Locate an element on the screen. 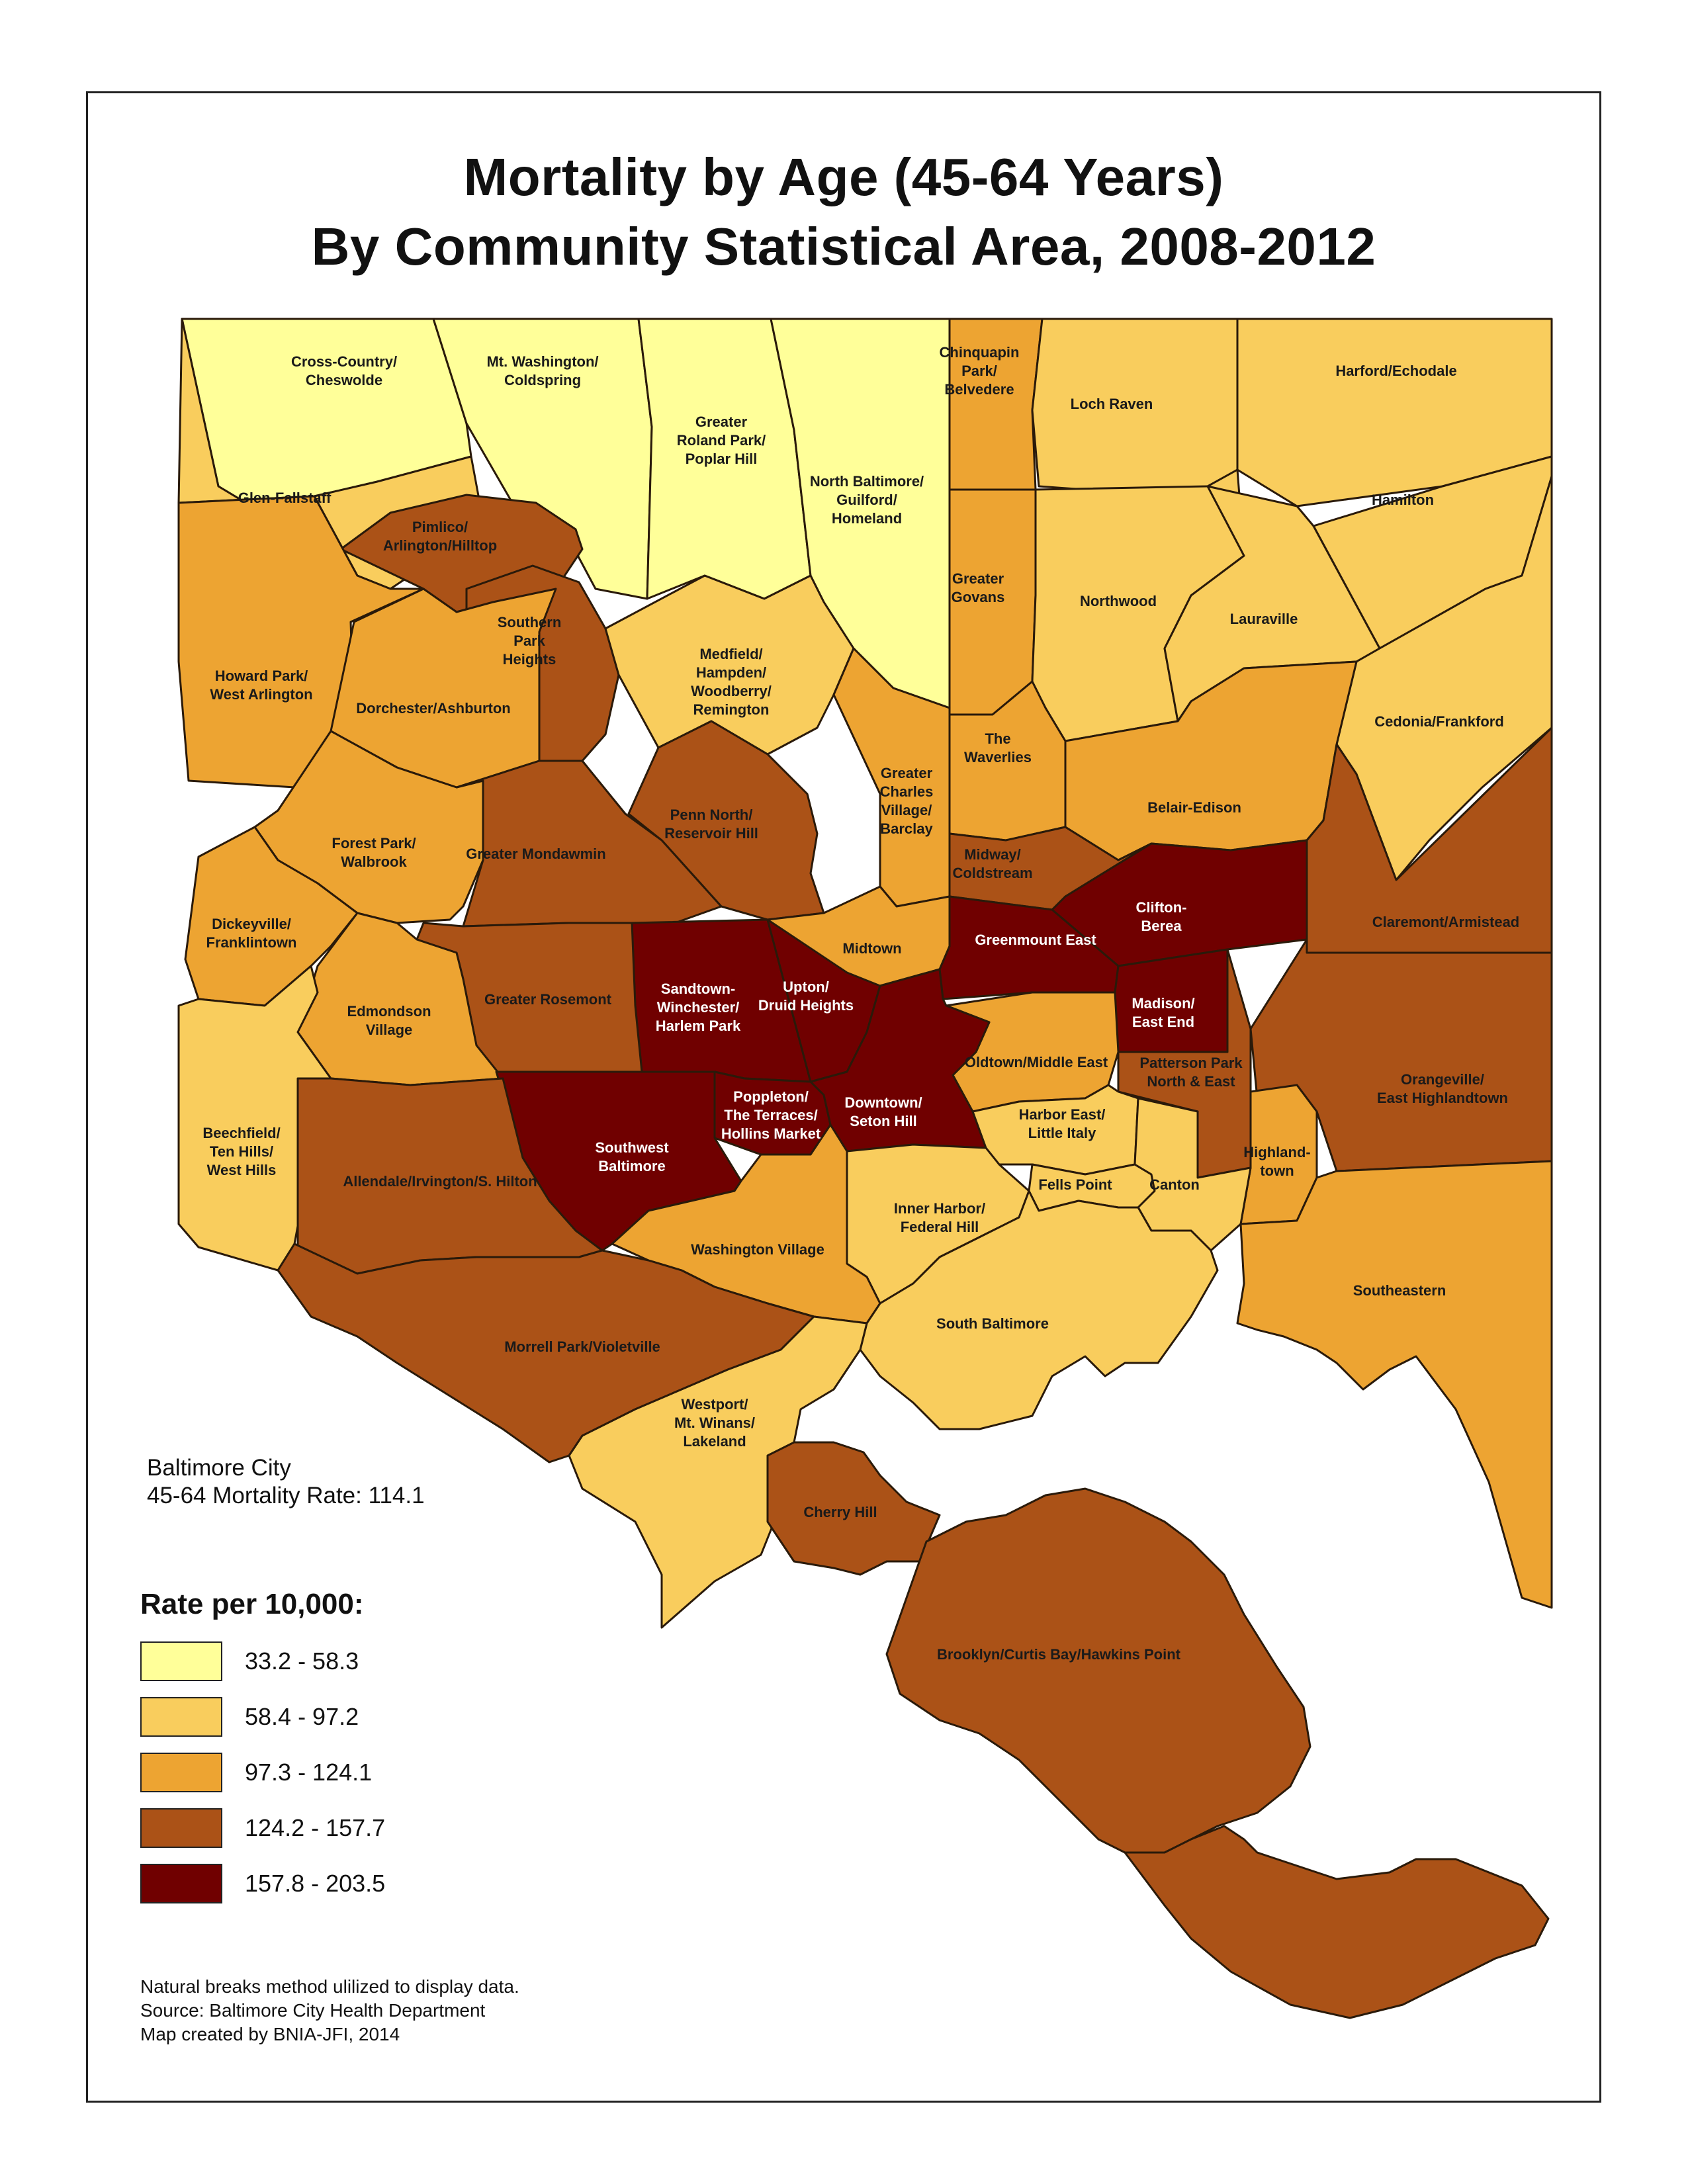 The image size is (1688, 2184). label-harbor-east-little-italy: Harbor East/Little Italy is located at coordinates (1062, 1123).